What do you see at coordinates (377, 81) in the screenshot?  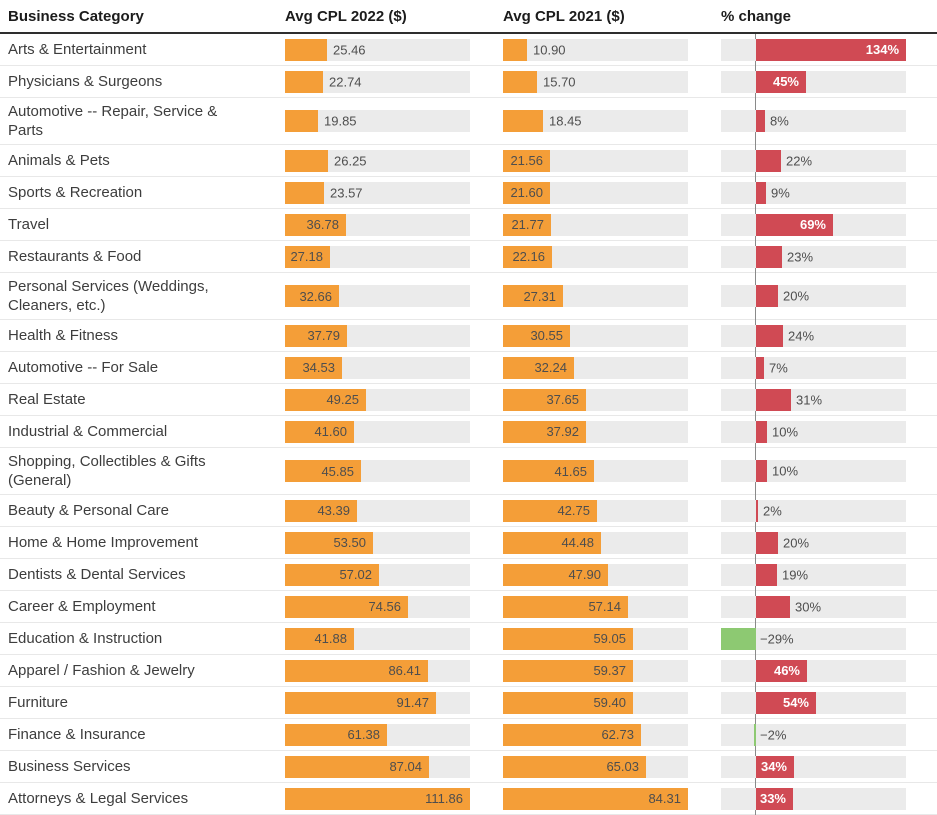 I see `cpl-2022-track: 22.74` at bounding box center [377, 81].